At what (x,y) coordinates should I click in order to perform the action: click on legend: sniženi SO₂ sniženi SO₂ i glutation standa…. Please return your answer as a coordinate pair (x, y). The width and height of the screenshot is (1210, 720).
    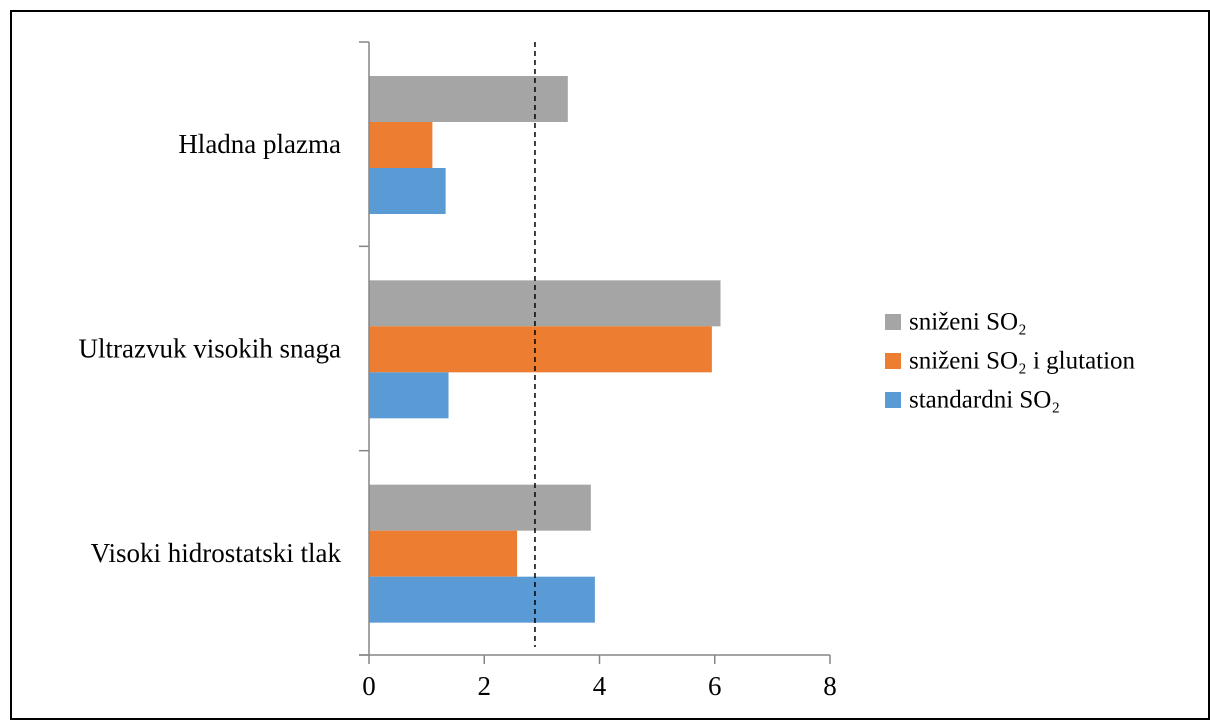
    Looking at the image, I should click on (1010, 361).